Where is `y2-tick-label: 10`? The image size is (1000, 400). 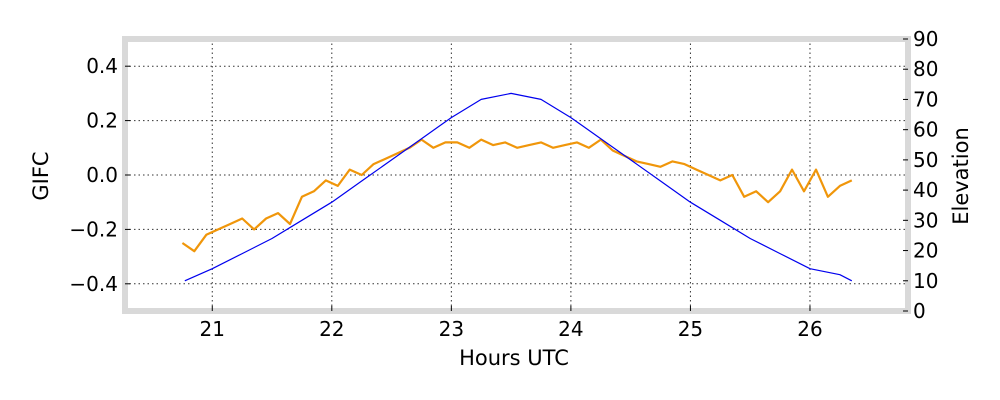
y2-tick-label: 10 is located at coordinates (925, 281).